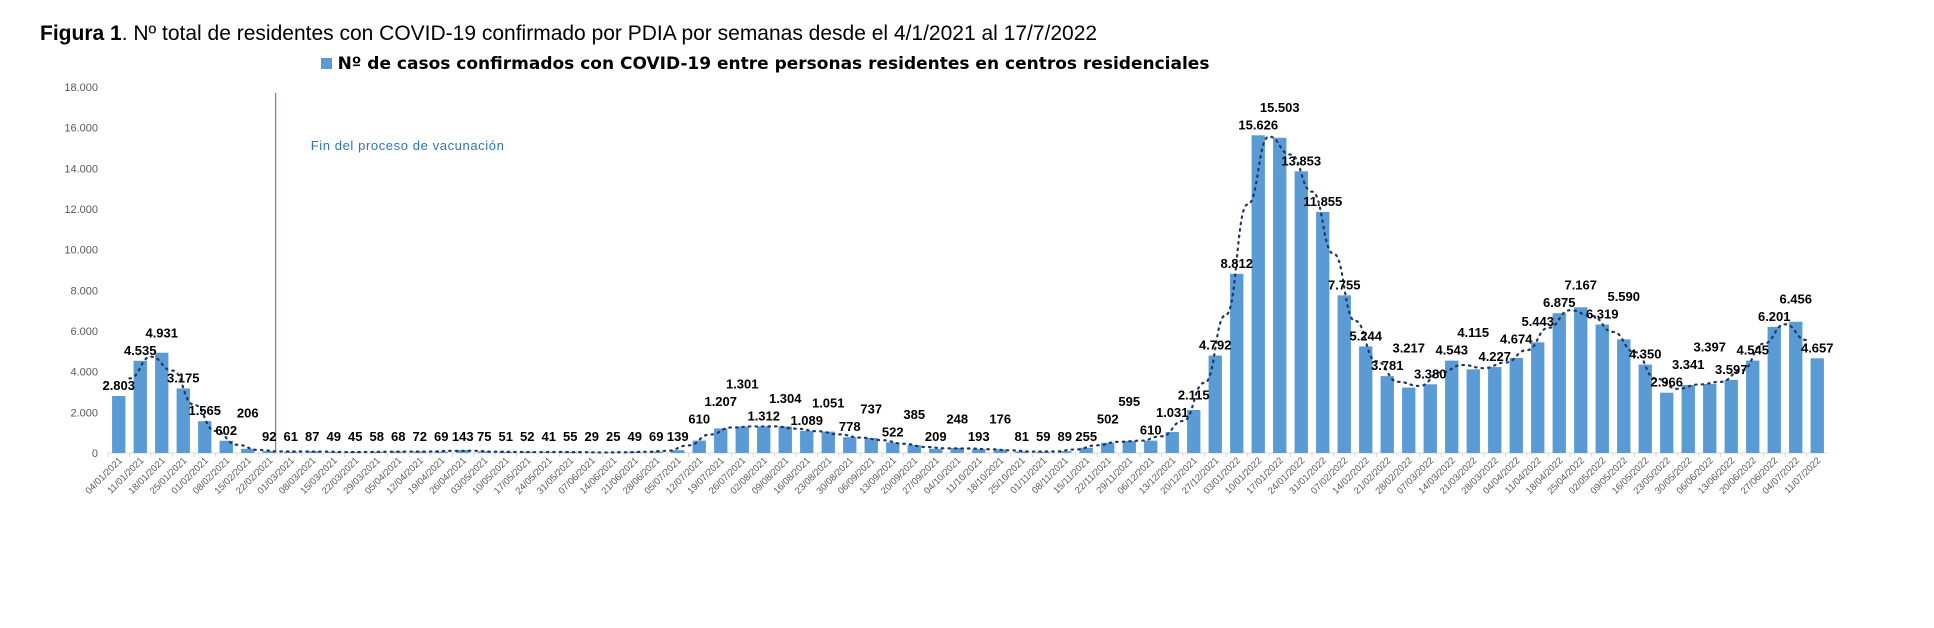  I want to click on data-label: 4.792, so click(1215, 345).